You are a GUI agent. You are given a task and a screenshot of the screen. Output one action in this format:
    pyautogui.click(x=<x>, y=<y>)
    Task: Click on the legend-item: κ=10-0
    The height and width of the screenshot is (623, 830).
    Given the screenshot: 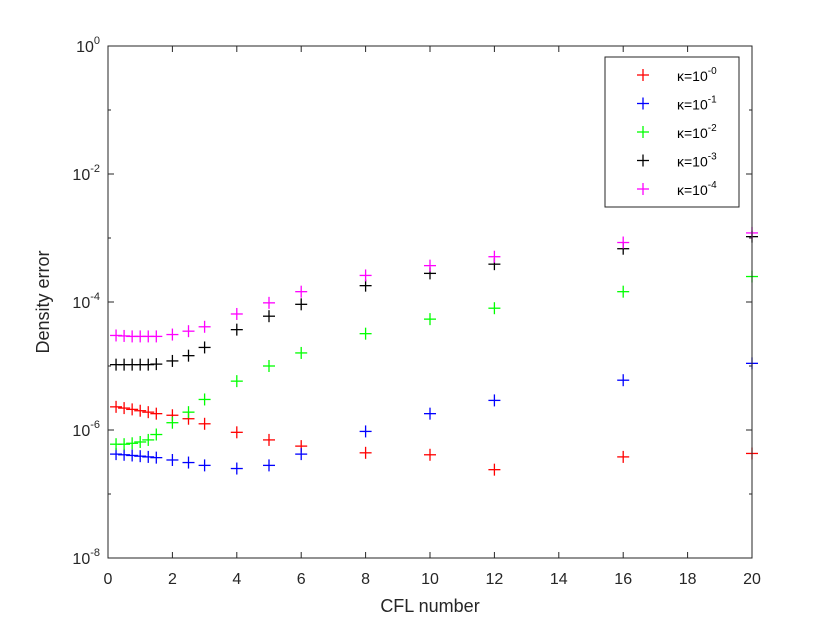 What is the action you would take?
    pyautogui.click(x=677, y=75)
    